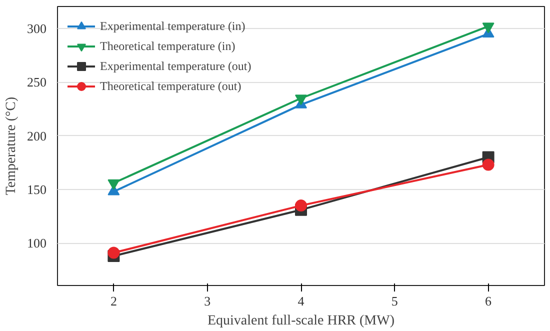 The image size is (550, 331). I want to click on y-tick-label: 150, so click(36, 189).